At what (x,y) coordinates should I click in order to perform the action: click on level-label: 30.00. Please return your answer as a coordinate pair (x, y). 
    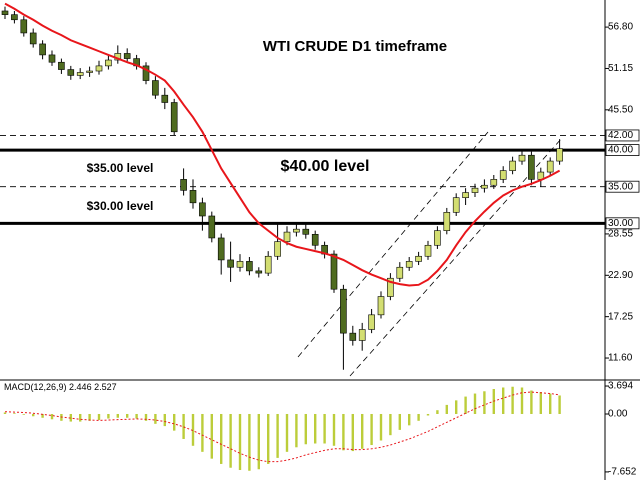
    Looking at the image, I should click on (620, 223).